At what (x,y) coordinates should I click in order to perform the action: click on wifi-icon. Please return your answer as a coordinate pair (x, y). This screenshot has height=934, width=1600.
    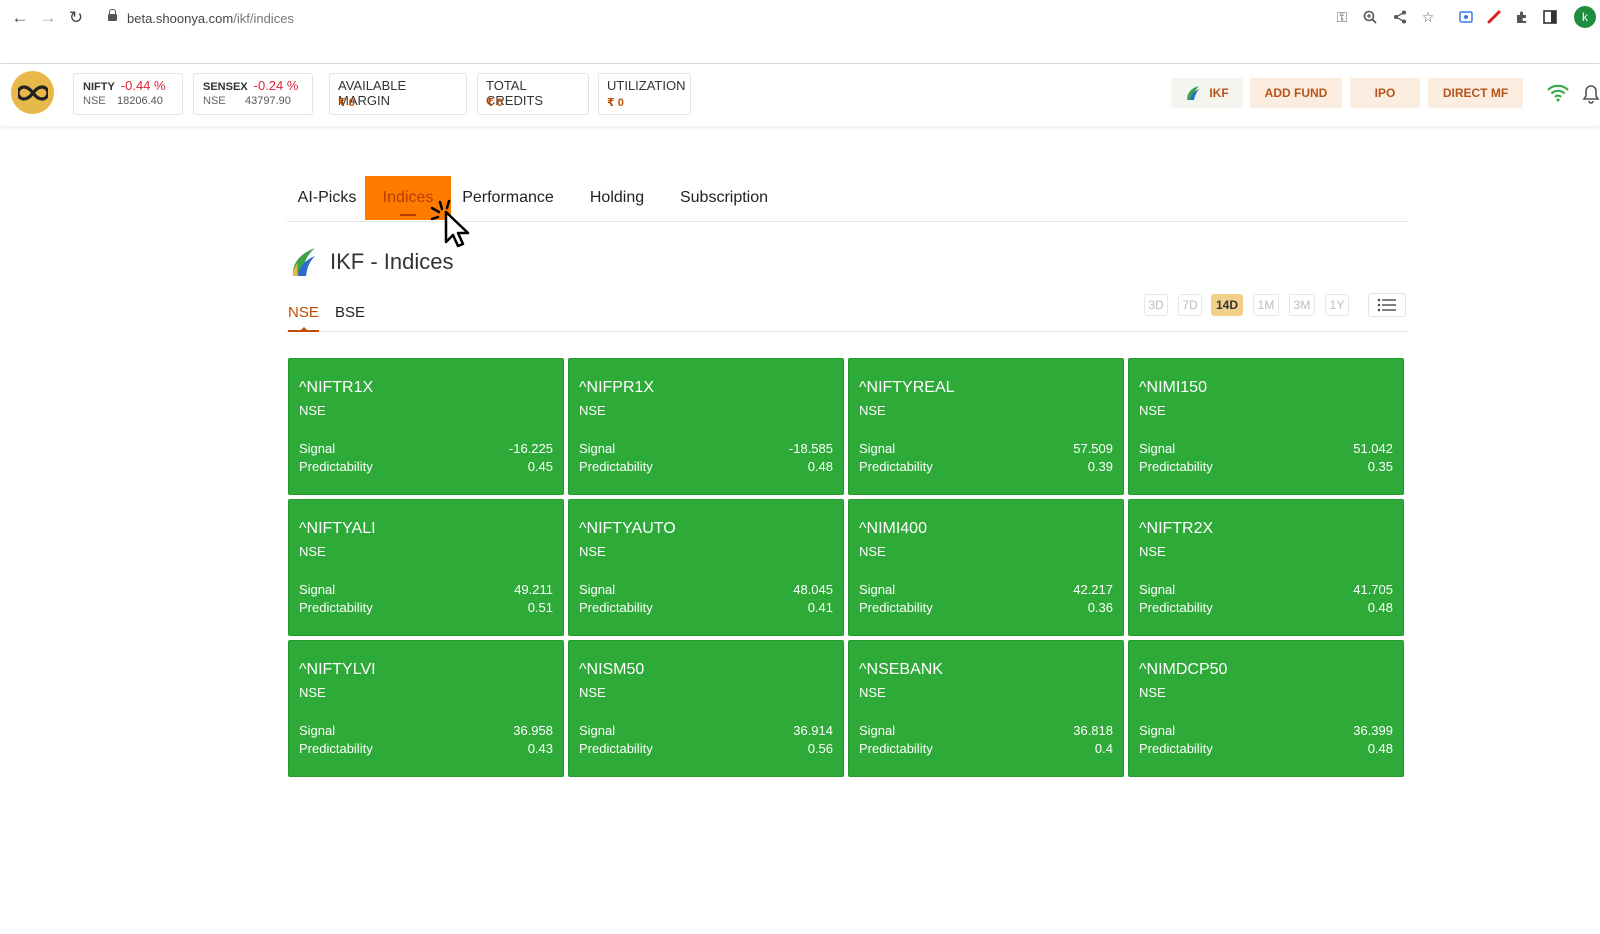
    Looking at the image, I should click on (1558, 93).